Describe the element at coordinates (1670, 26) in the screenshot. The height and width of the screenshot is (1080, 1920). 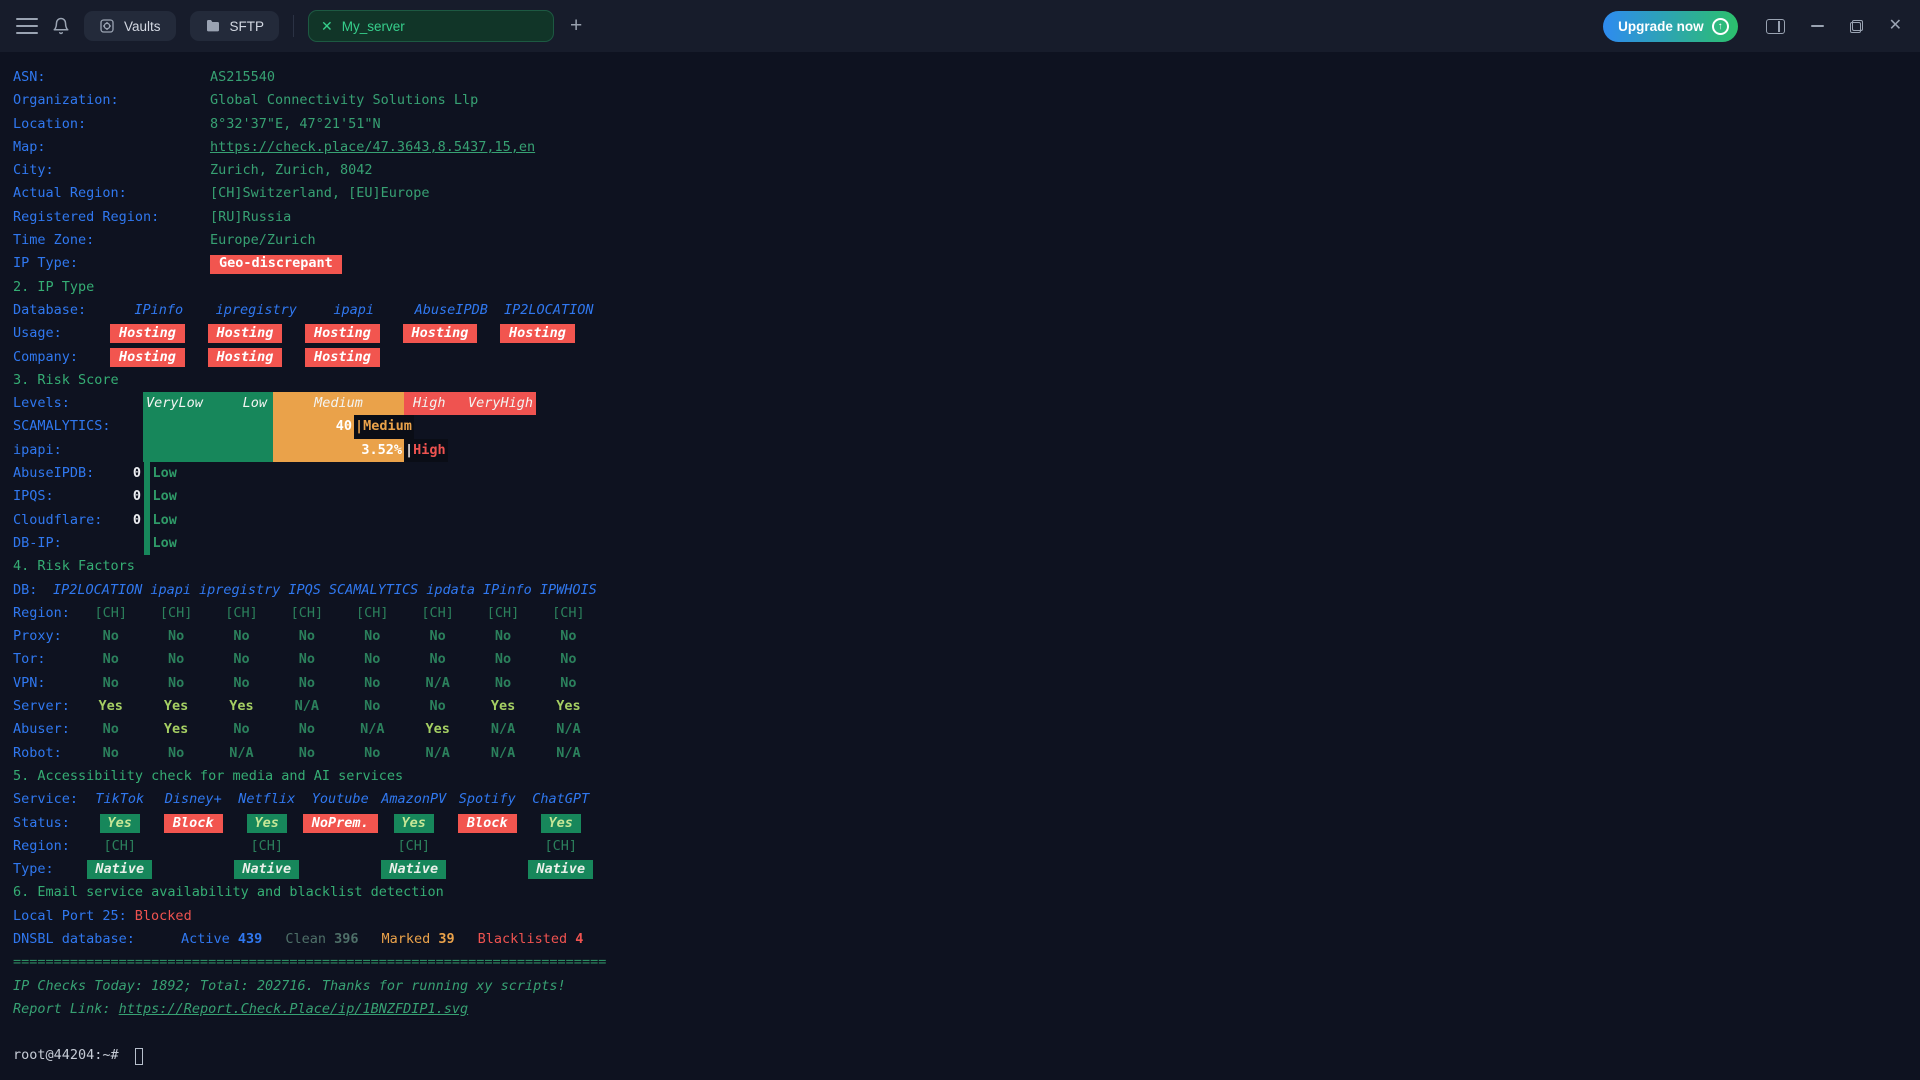
I see `upgrade-button: Upgrade now ↑` at that location.